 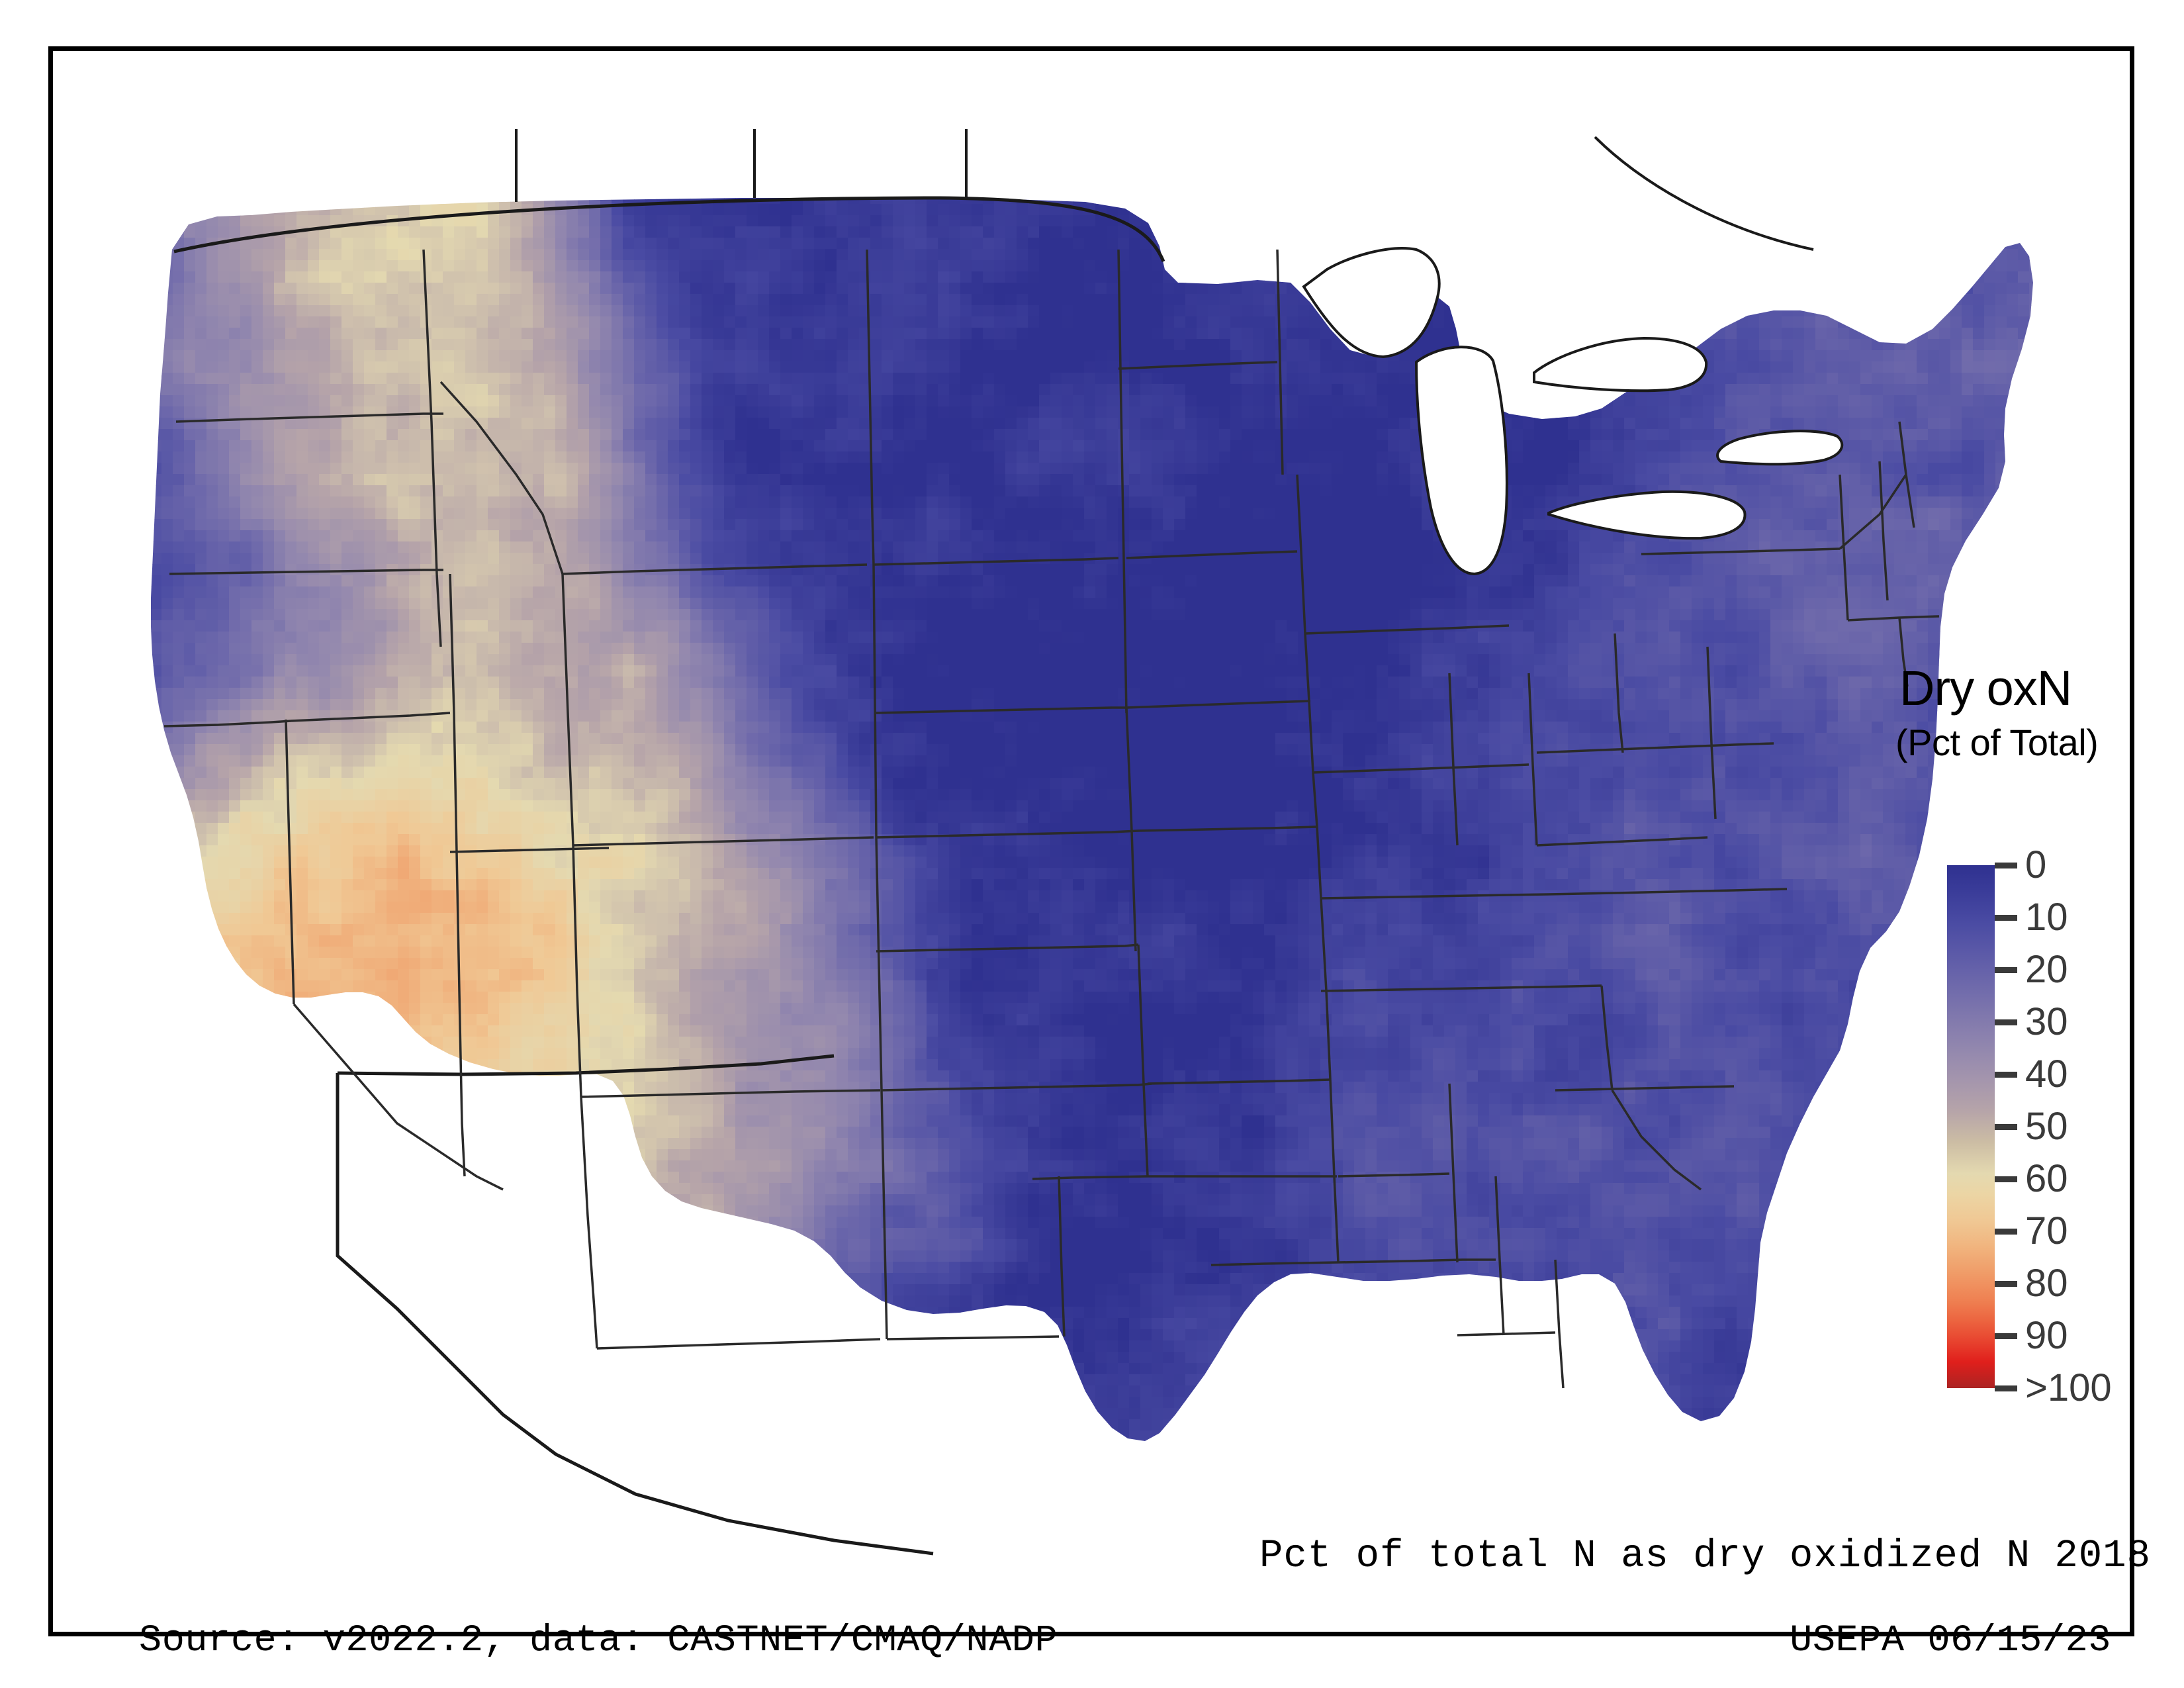 What do you see at coordinates (1971, 1126) in the screenshot?
I see `colorbar-gradient` at bounding box center [1971, 1126].